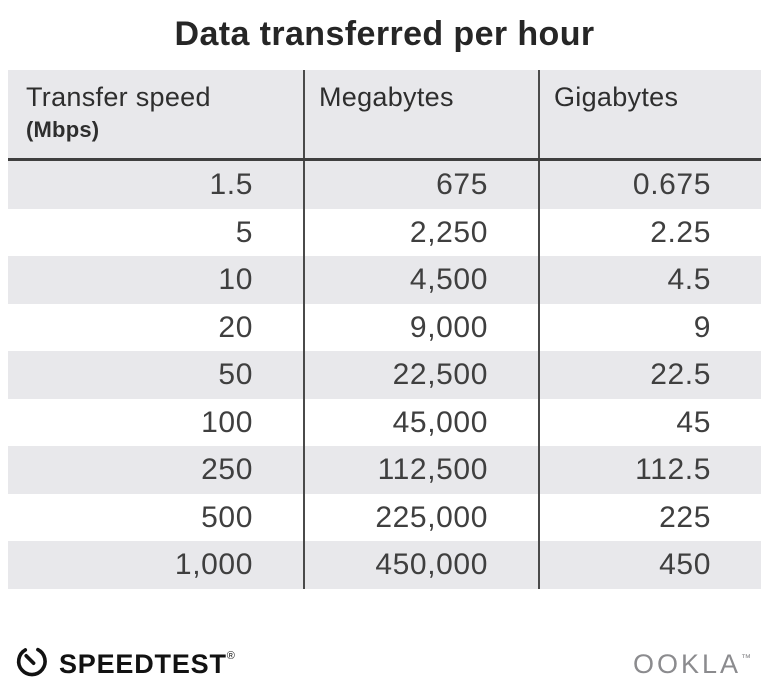 The height and width of the screenshot is (698, 769). I want to click on speedtest-wordmark: SPEEDTEST®, so click(147, 664).